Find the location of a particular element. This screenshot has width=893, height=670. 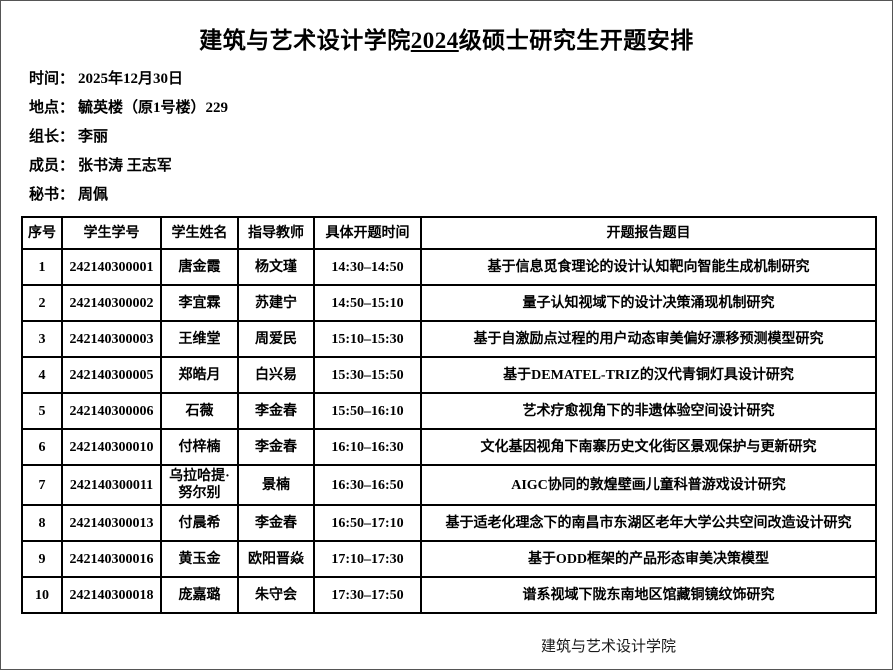

cell-advisor: 苏建宁 is located at coordinates (276, 303).